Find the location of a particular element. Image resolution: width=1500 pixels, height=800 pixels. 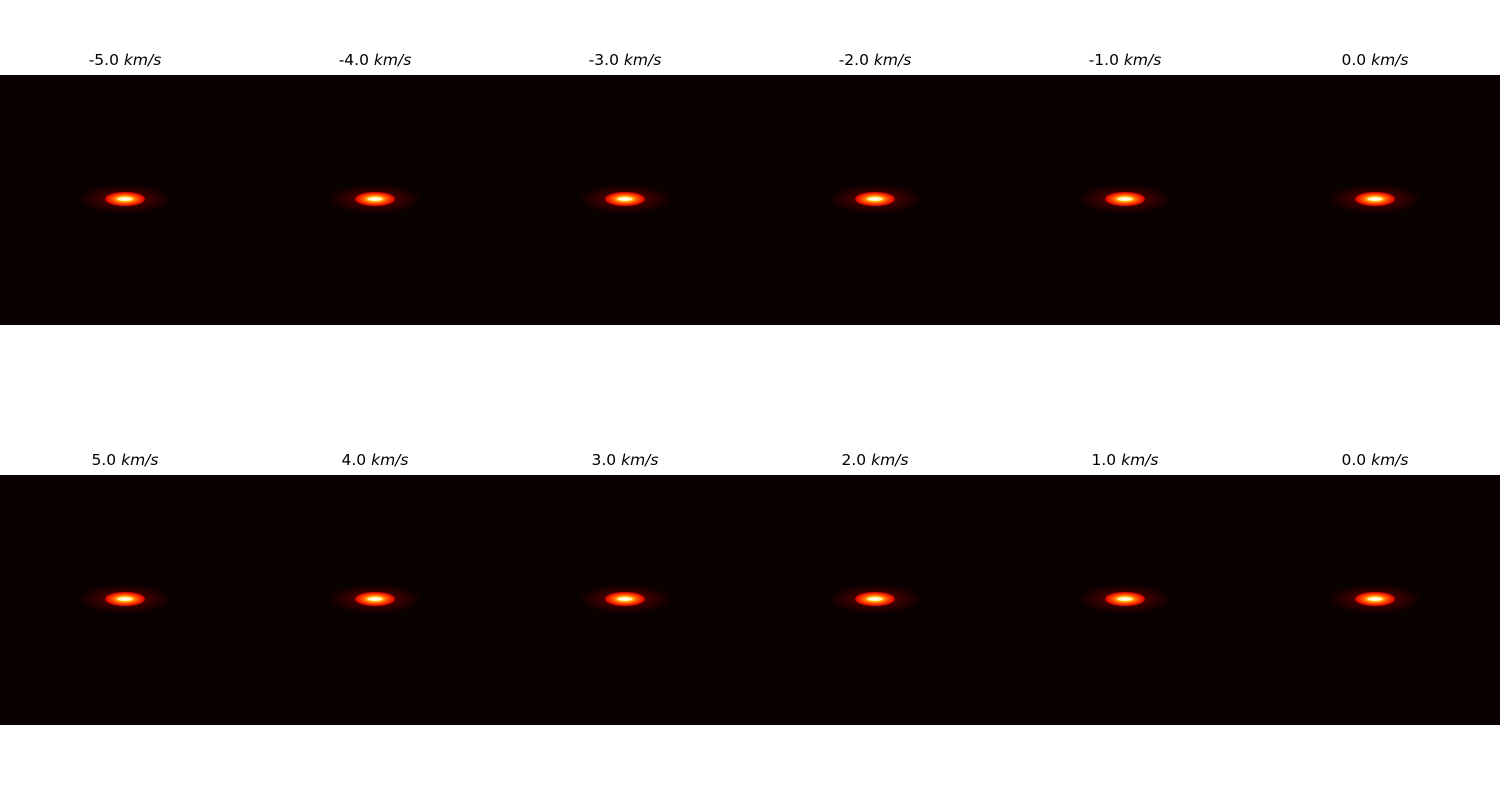

channel-panel: 5.0 km/s is located at coordinates (125, 588).